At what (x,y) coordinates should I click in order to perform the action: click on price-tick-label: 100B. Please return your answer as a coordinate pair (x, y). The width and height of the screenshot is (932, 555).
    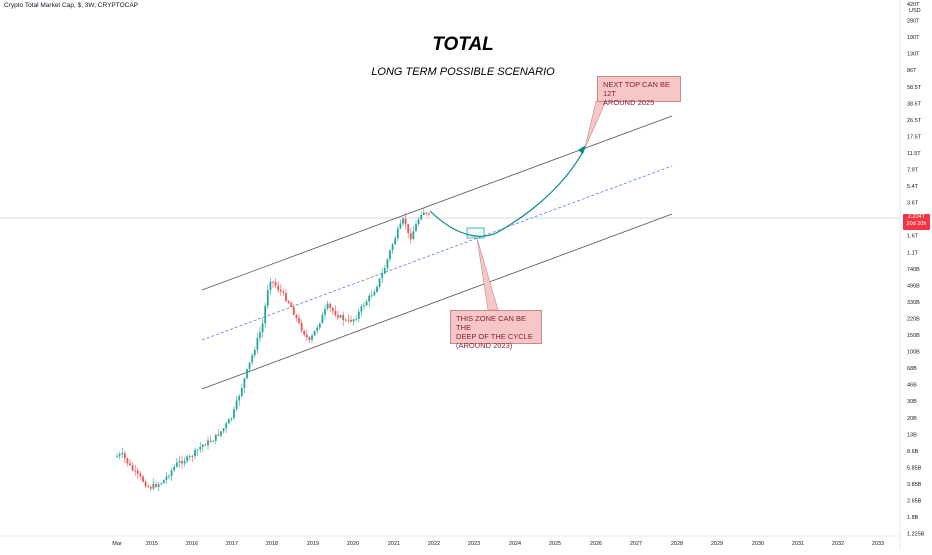
    Looking at the image, I should click on (913, 353).